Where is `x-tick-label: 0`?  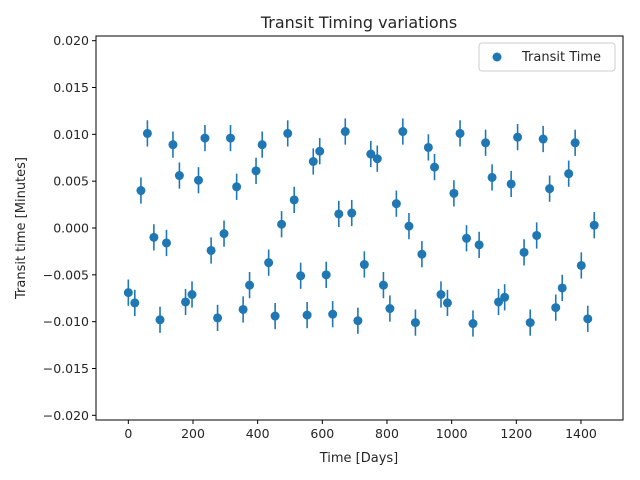 x-tick-label: 0 is located at coordinates (128, 433).